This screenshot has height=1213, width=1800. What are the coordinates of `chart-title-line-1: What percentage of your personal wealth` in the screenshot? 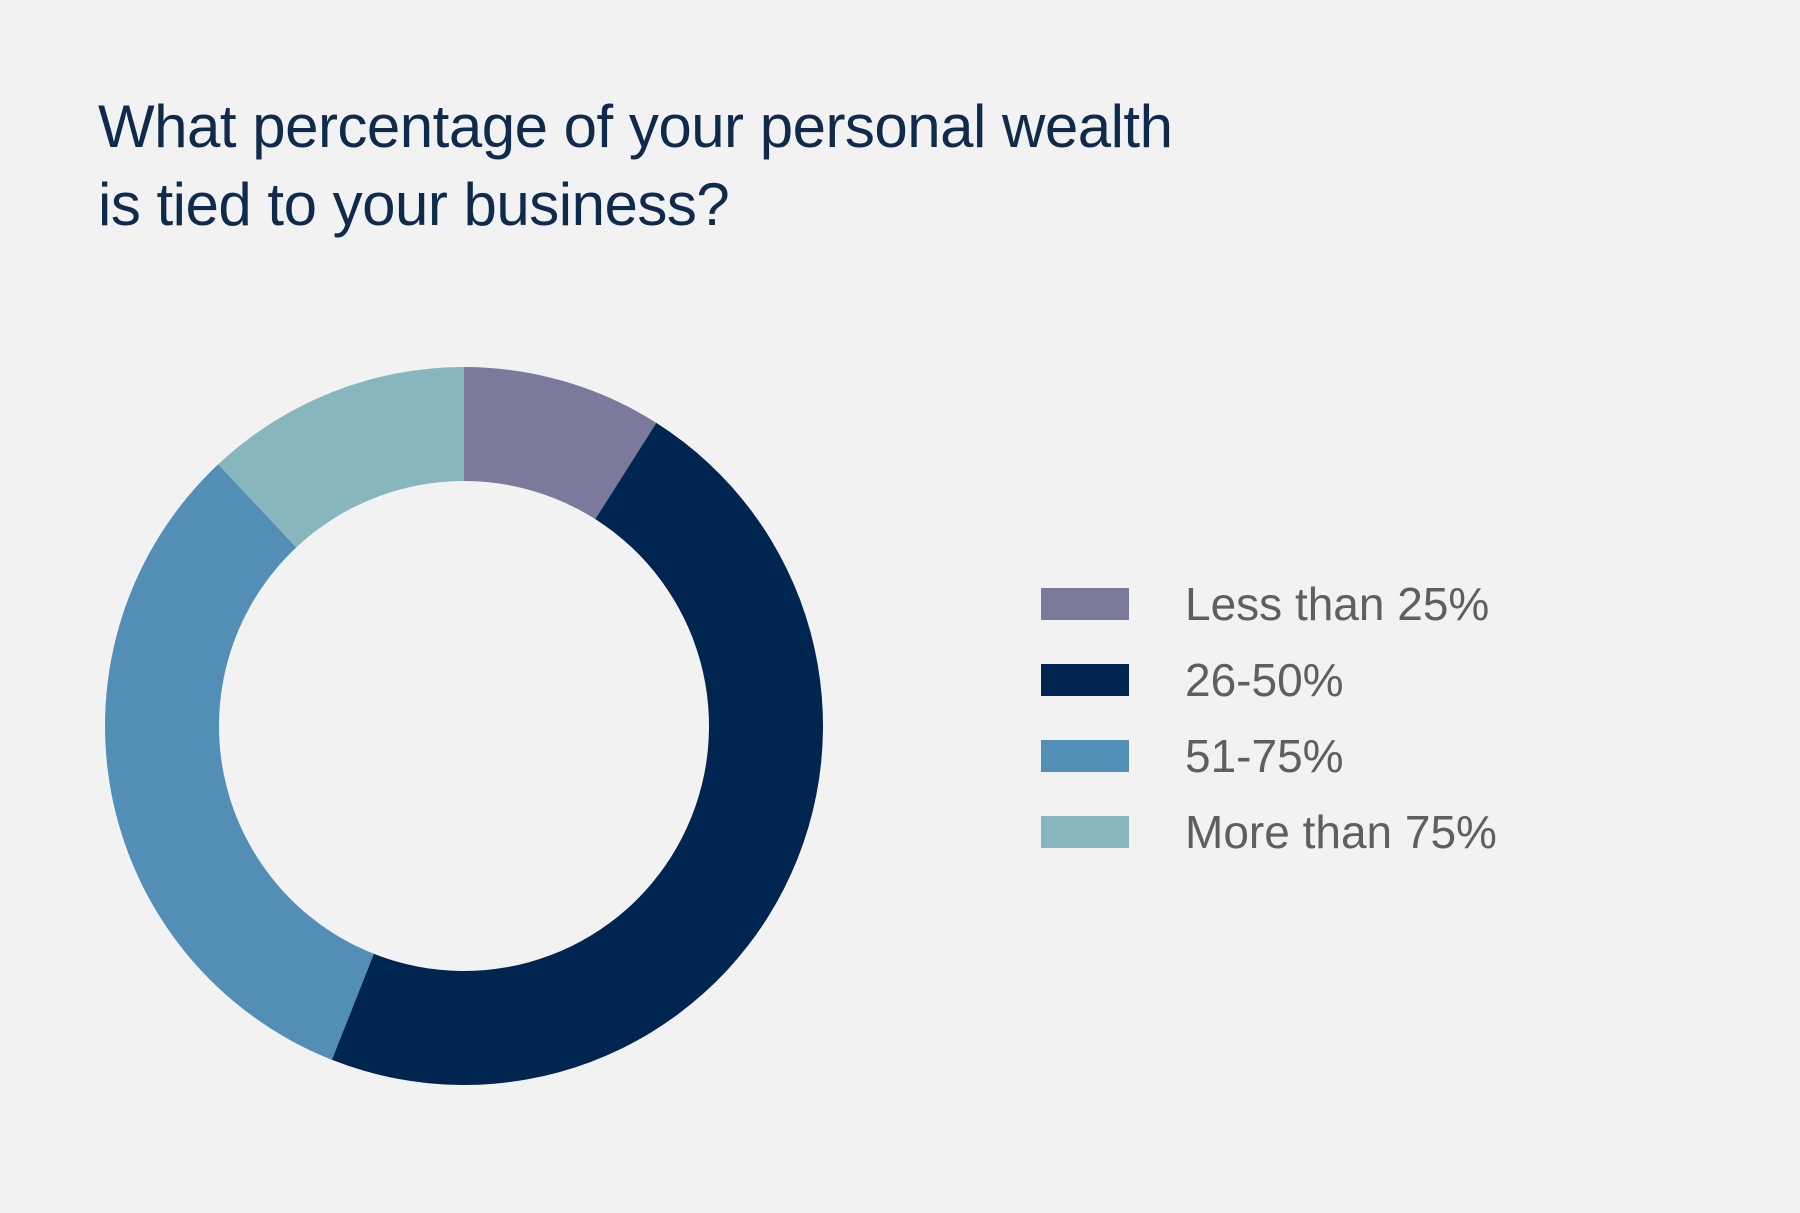 It's located at (635, 126).